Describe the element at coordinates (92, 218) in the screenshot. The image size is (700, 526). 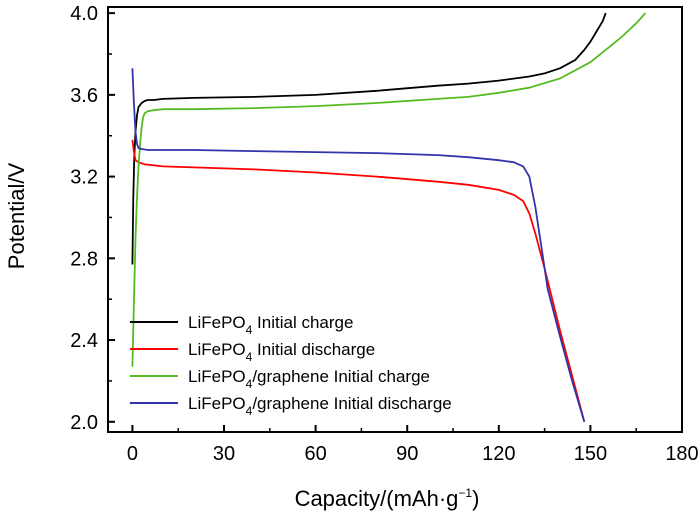
I see `y-axis: 2.0 2.4 2.8 3.2 3.6 4.0` at that location.